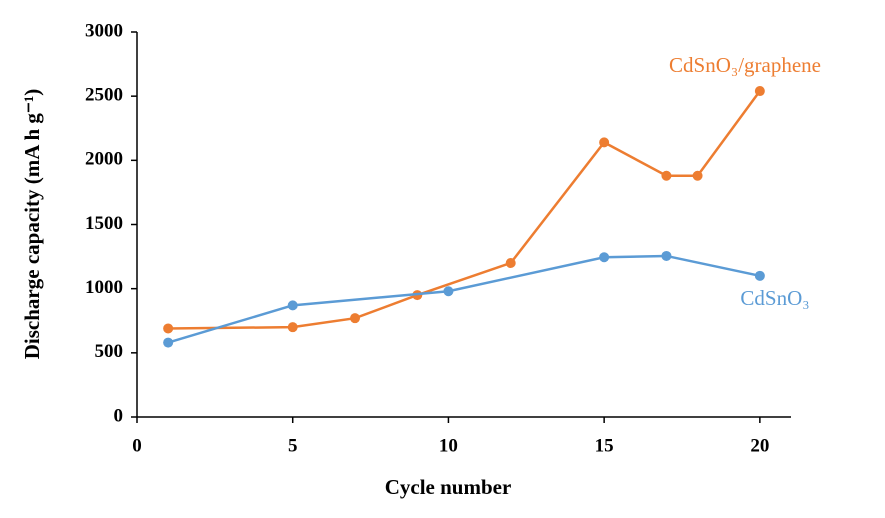 Image resolution: width=885 pixels, height=518 pixels. Describe the element at coordinates (104, 223) in the screenshot. I see `y-tick-label: 1500` at that location.